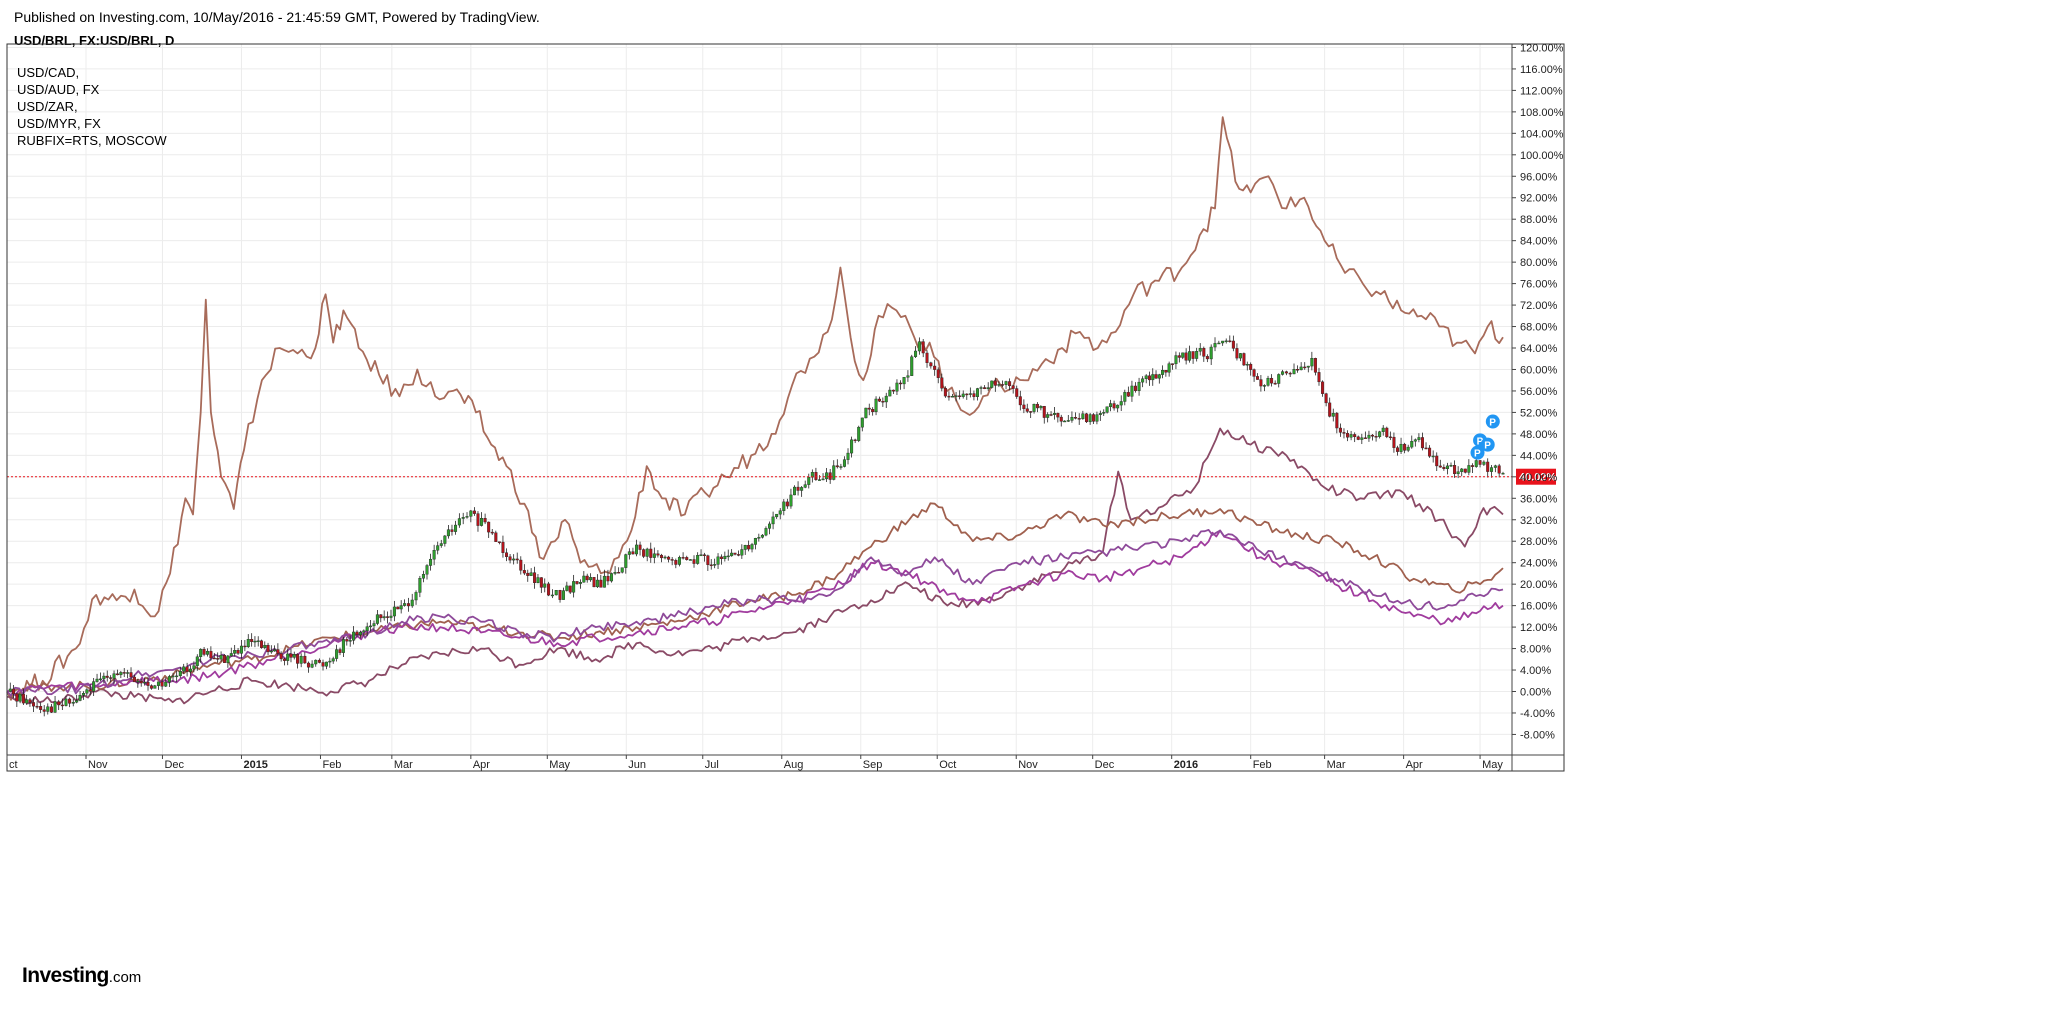 The height and width of the screenshot is (1018, 2061). What do you see at coordinates (1537, 735) in the screenshot?
I see `y-tick-label: -8.00%` at bounding box center [1537, 735].